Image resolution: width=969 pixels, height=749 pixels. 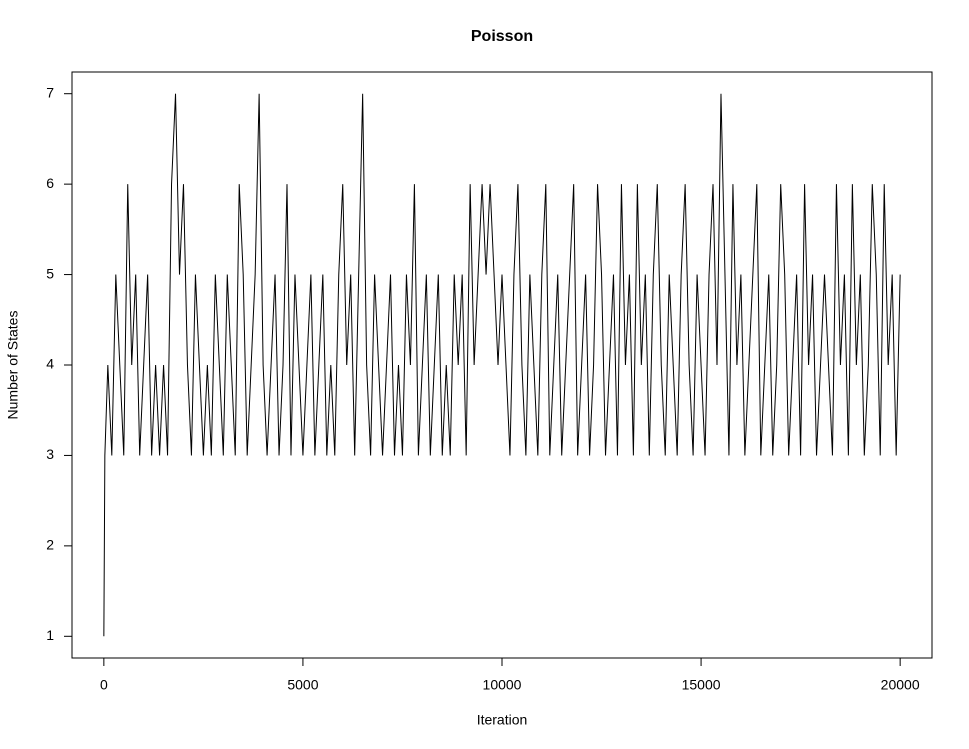 What do you see at coordinates (701, 685) in the screenshot?
I see `x-tick-label: 15000` at bounding box center [701, 685].